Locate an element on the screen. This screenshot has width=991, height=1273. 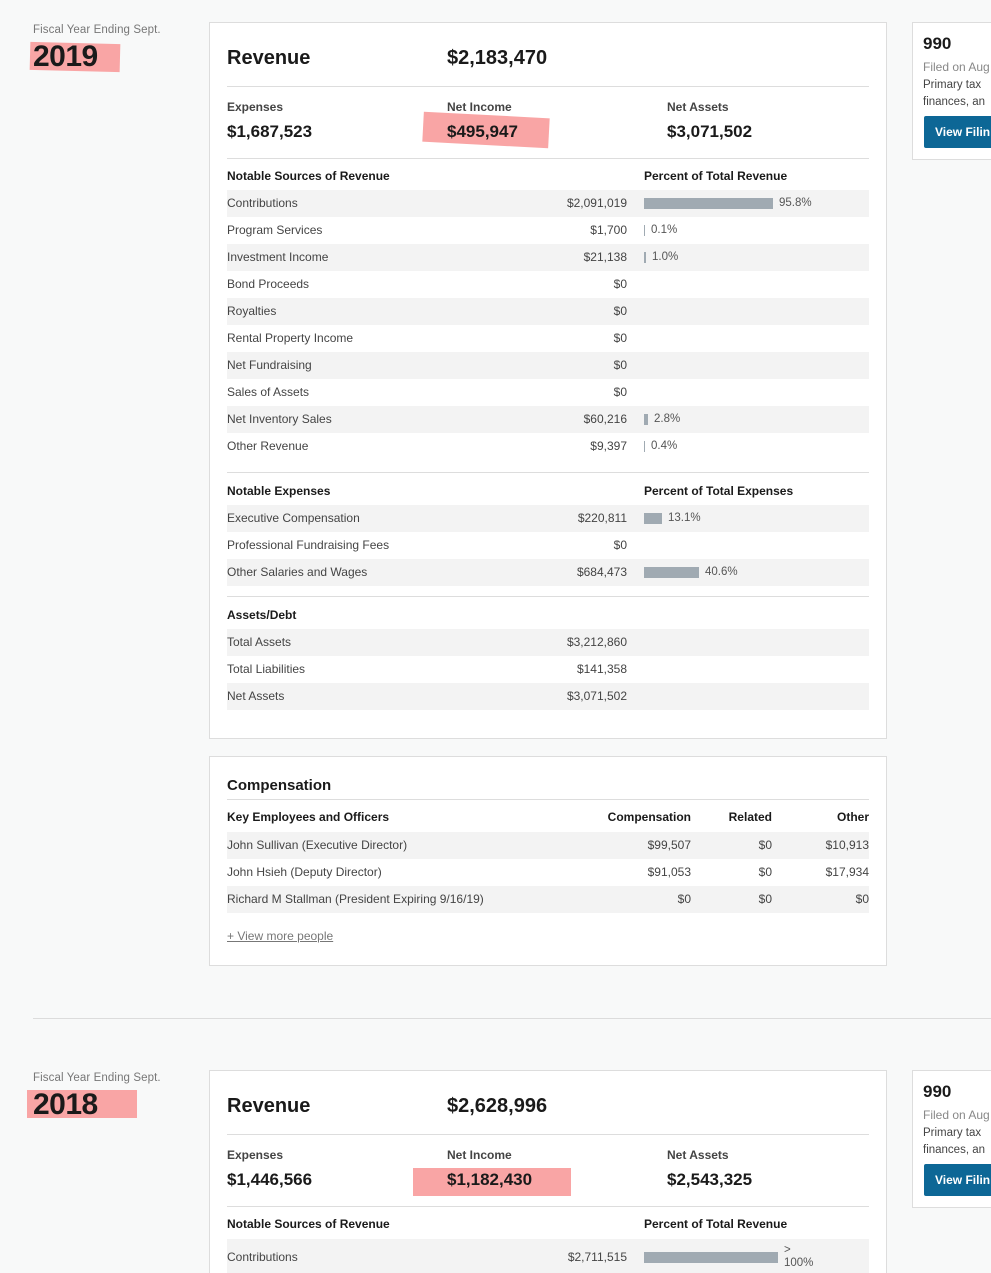
net-income-stat: Net Income $1,182,430 is located at coordinates (489, 1169).